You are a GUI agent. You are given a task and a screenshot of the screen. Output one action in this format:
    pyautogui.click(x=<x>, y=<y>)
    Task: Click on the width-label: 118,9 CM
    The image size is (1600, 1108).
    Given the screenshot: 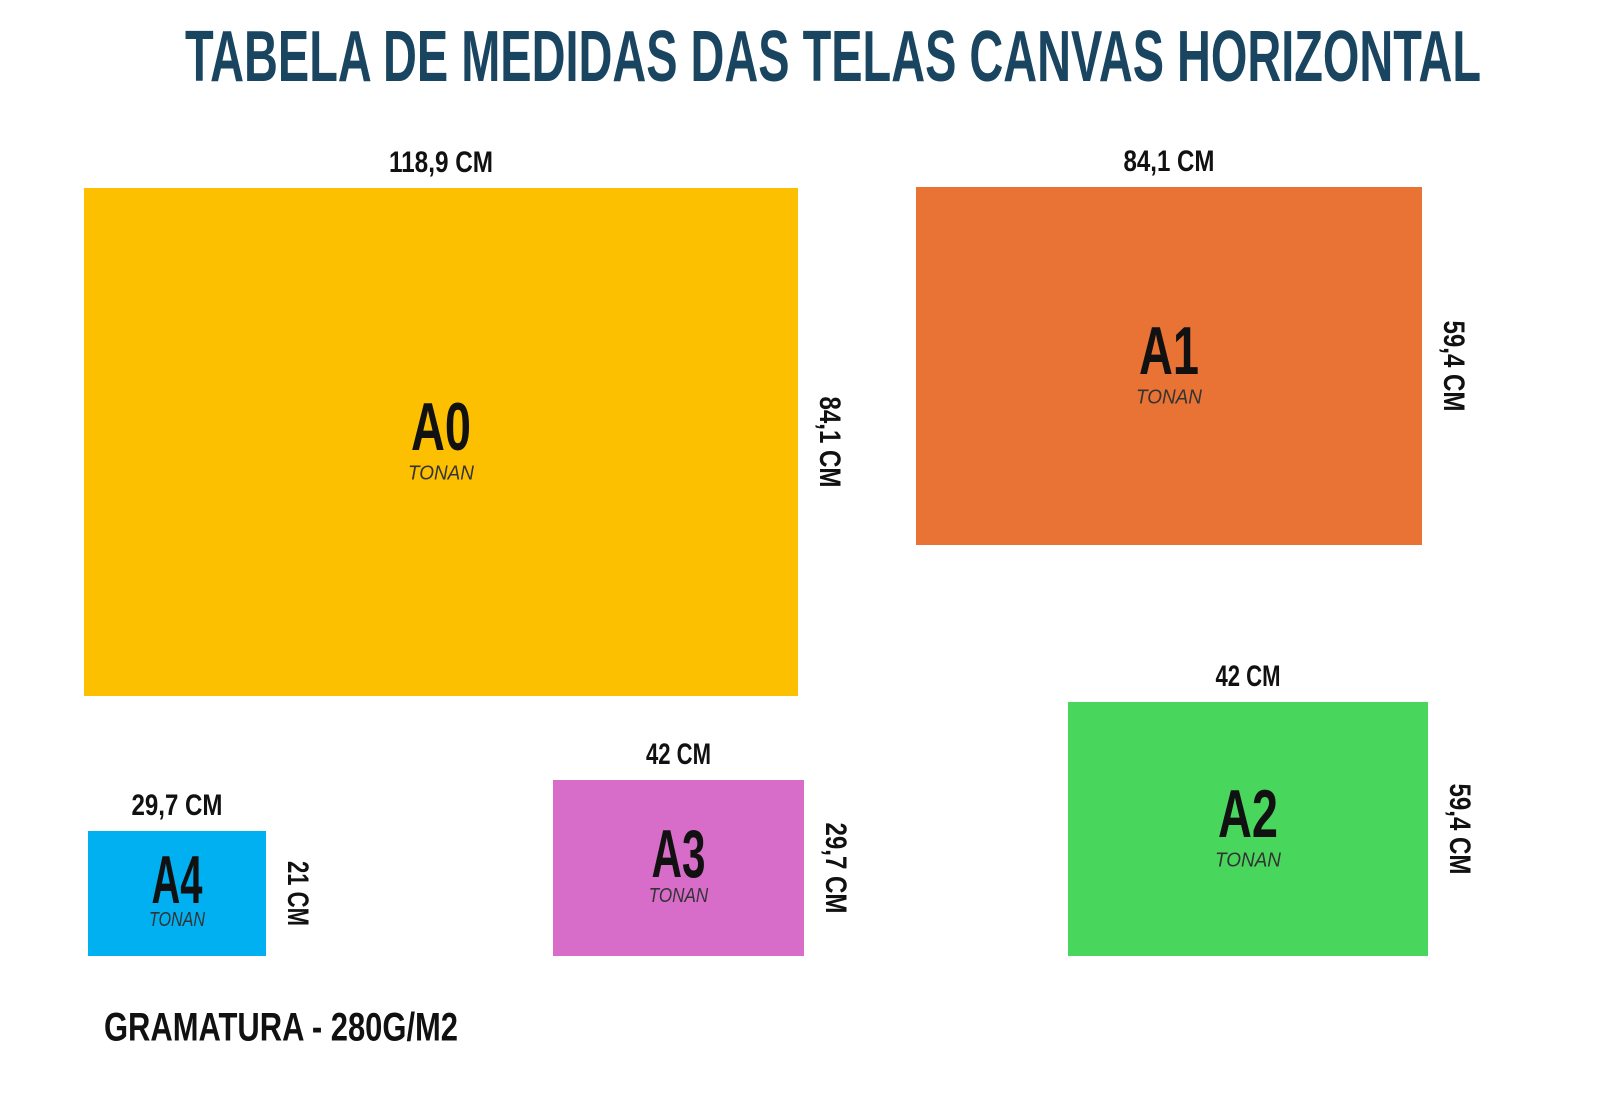 What is the action you would take?
    pyautogui.click(x=441, y=162)
    